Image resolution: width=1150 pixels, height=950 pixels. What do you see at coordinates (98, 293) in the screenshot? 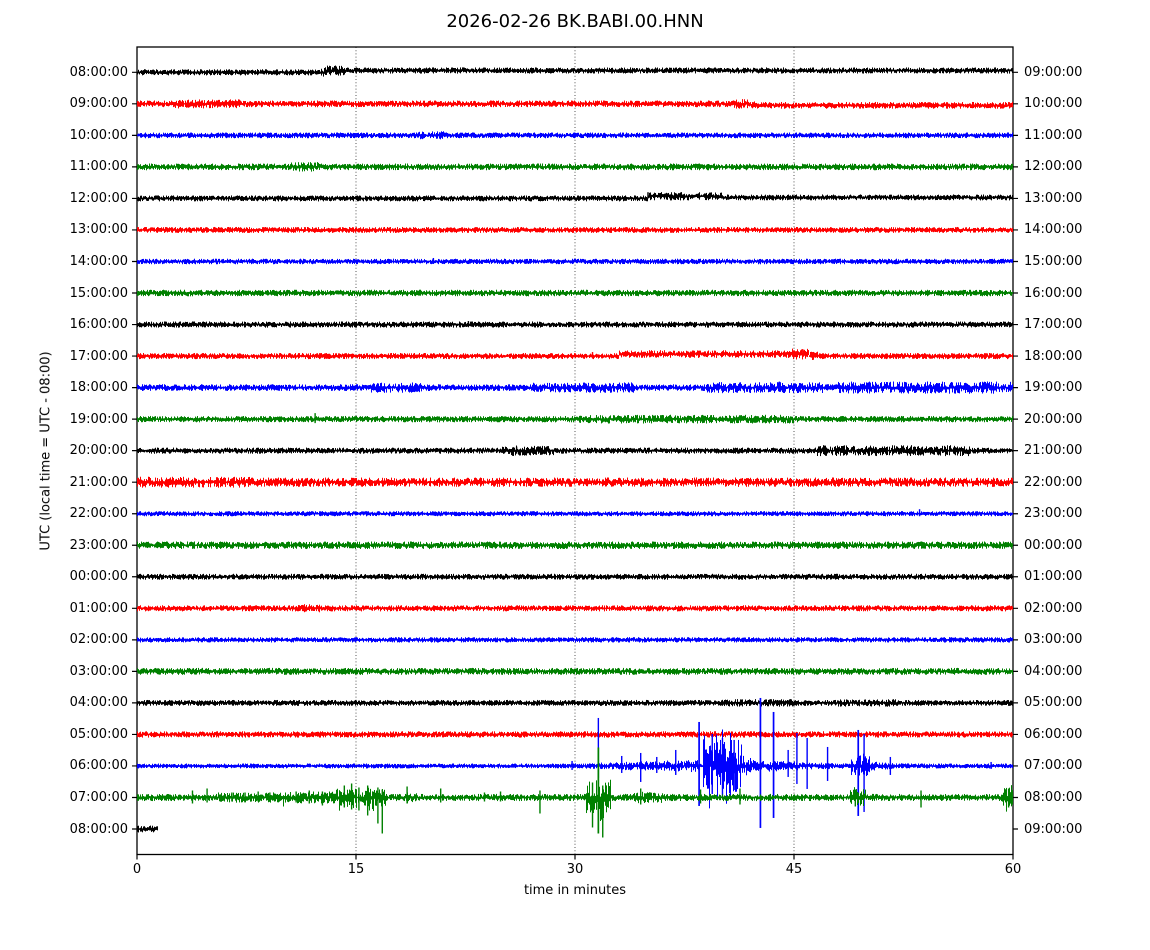
I see `left-time-label: 15:00:00` at bounding box center [98, 293].